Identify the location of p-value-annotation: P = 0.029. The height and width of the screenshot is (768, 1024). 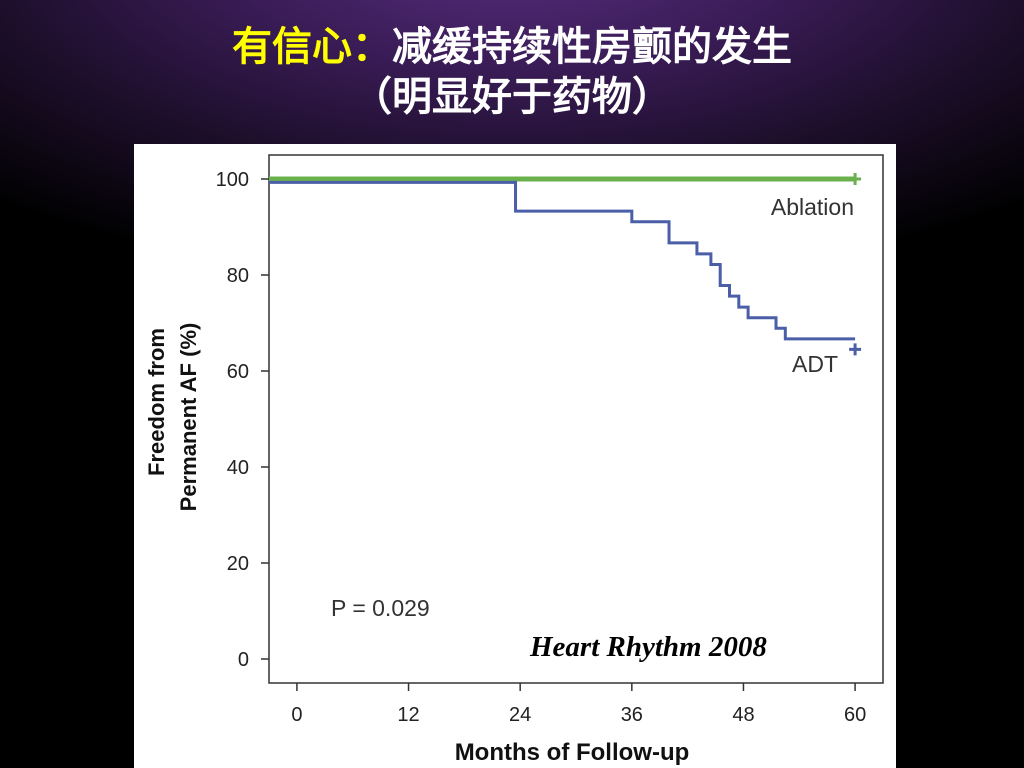
(380, 608).